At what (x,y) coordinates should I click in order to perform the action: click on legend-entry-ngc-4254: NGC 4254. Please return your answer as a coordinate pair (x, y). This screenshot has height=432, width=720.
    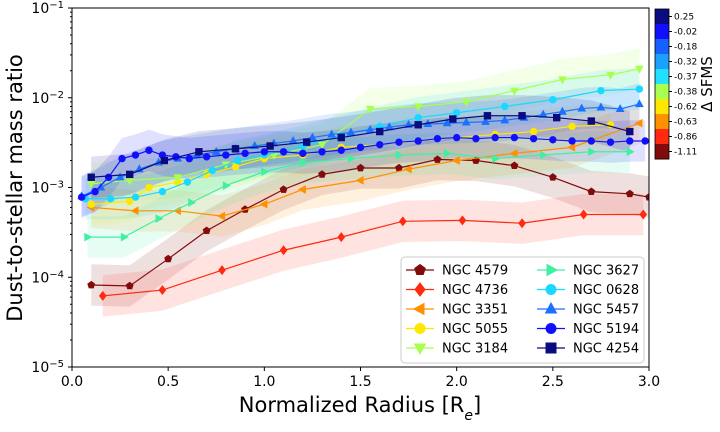
    Looking at the image, I should click on (588, 349).